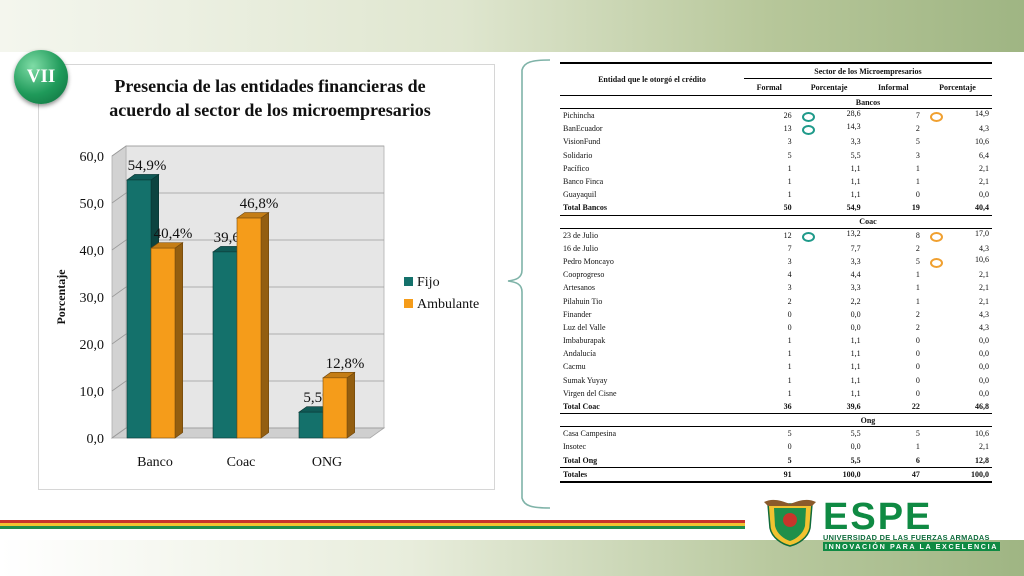 Image resolution: width=1024 pixels, height=576 pixels. What do you see at coordinates (917, 314) in the screenshot?
I see `informal-cell: 2` at bounding box center [917, 314].